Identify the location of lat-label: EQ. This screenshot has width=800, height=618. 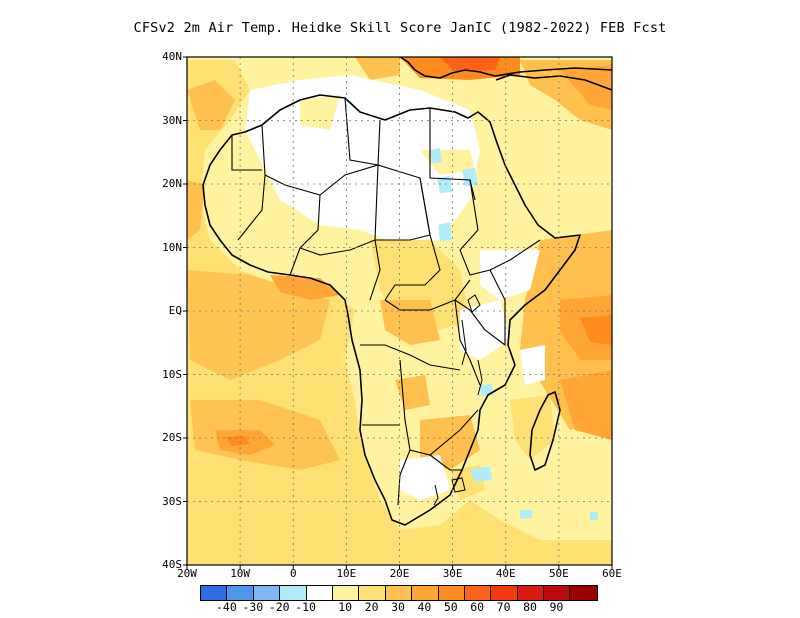
(175, 310).